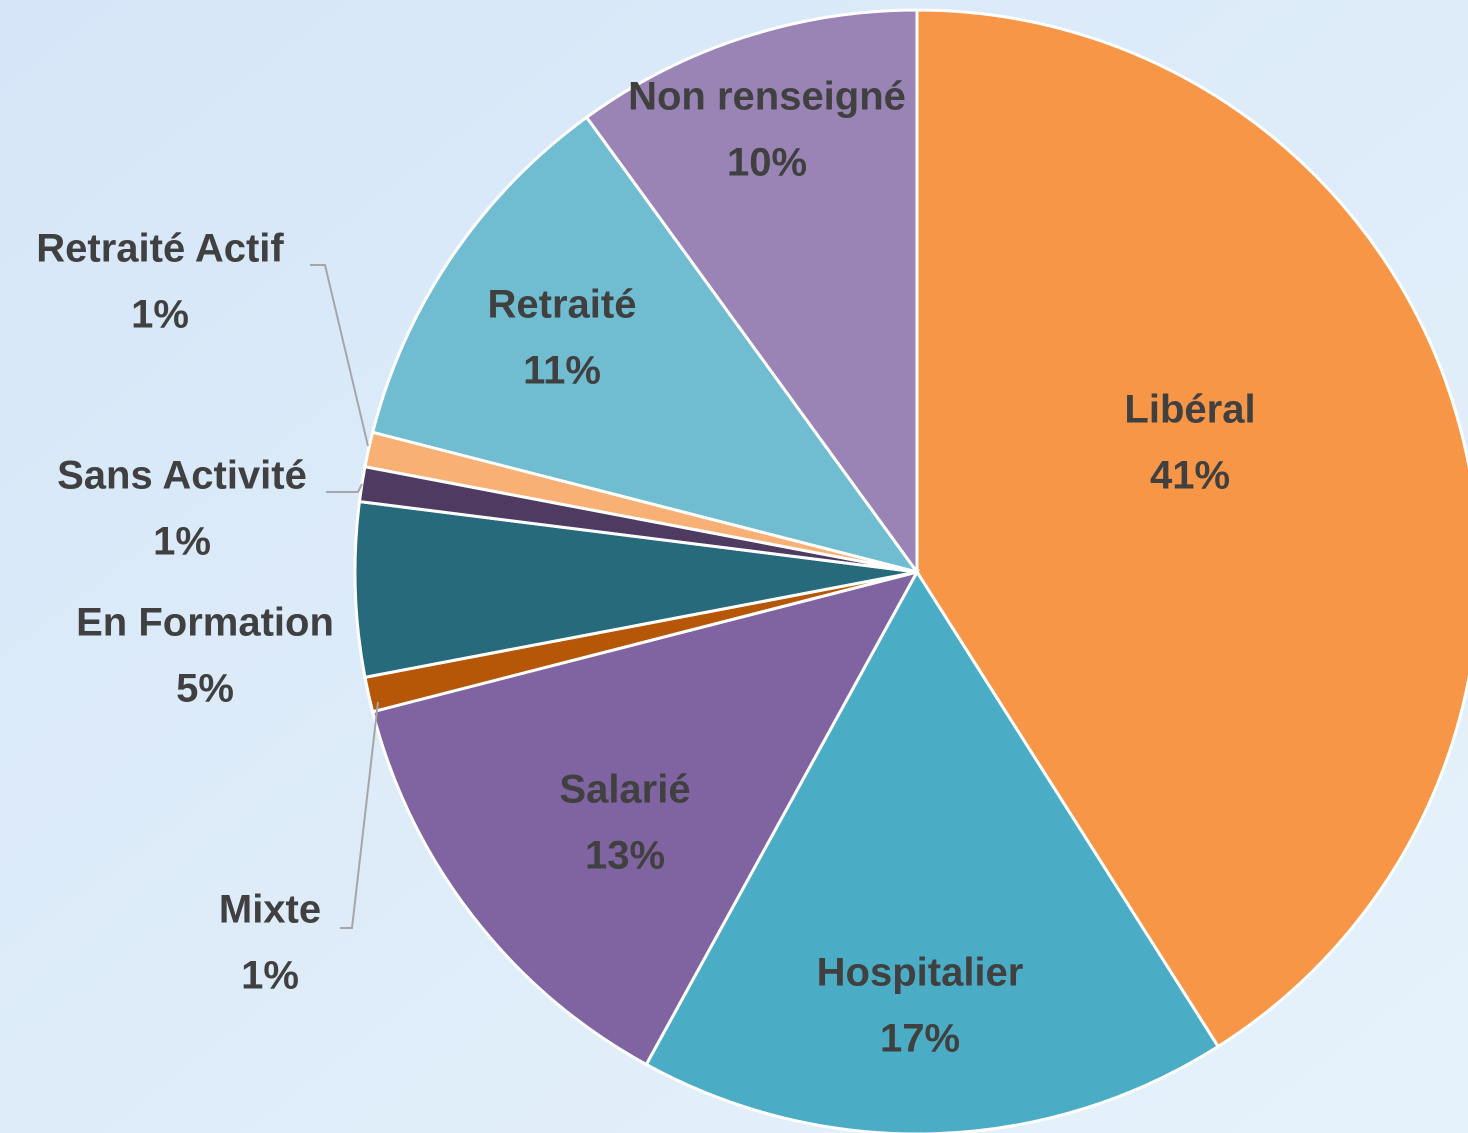 The height and width of the screenshot is (1133, 1468). Describe the element at coordinates (182, 476) in the screenshot. I see `slice-label: Sans Activité` at that location.